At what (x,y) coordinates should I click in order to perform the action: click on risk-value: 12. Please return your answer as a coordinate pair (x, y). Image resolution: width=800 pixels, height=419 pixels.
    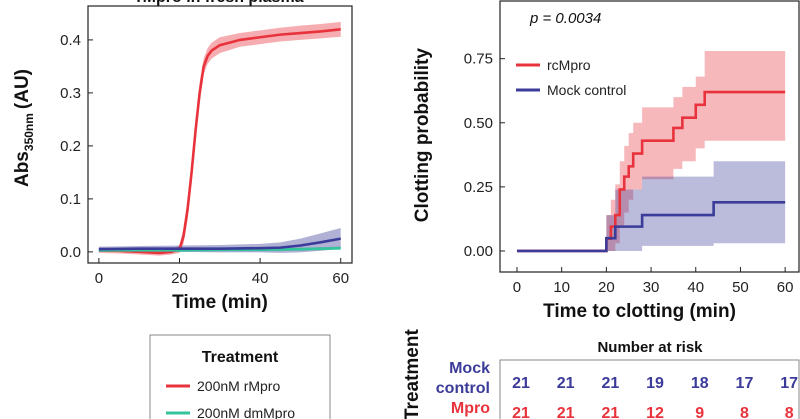
    Looking at the image, I should click on (655, 412).